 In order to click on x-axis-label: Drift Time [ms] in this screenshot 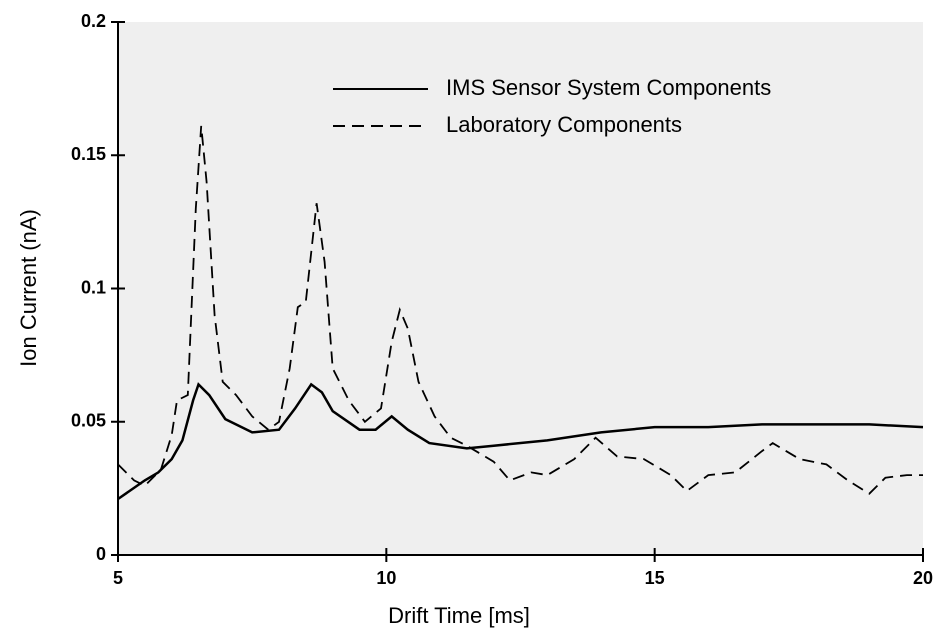, I will do `click(459, 615)`.